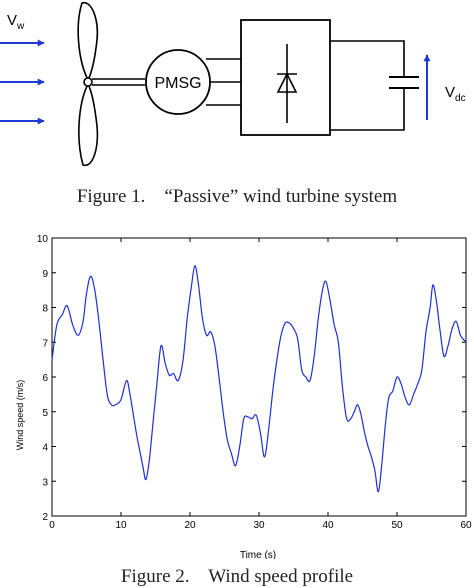 Image resolution: width=474 pixels, height=588 pixels. What do you see at coordinates (177, 83) in the screenshot?
I see `pmsg-label: PMSG` at bounding box center [177, 83].